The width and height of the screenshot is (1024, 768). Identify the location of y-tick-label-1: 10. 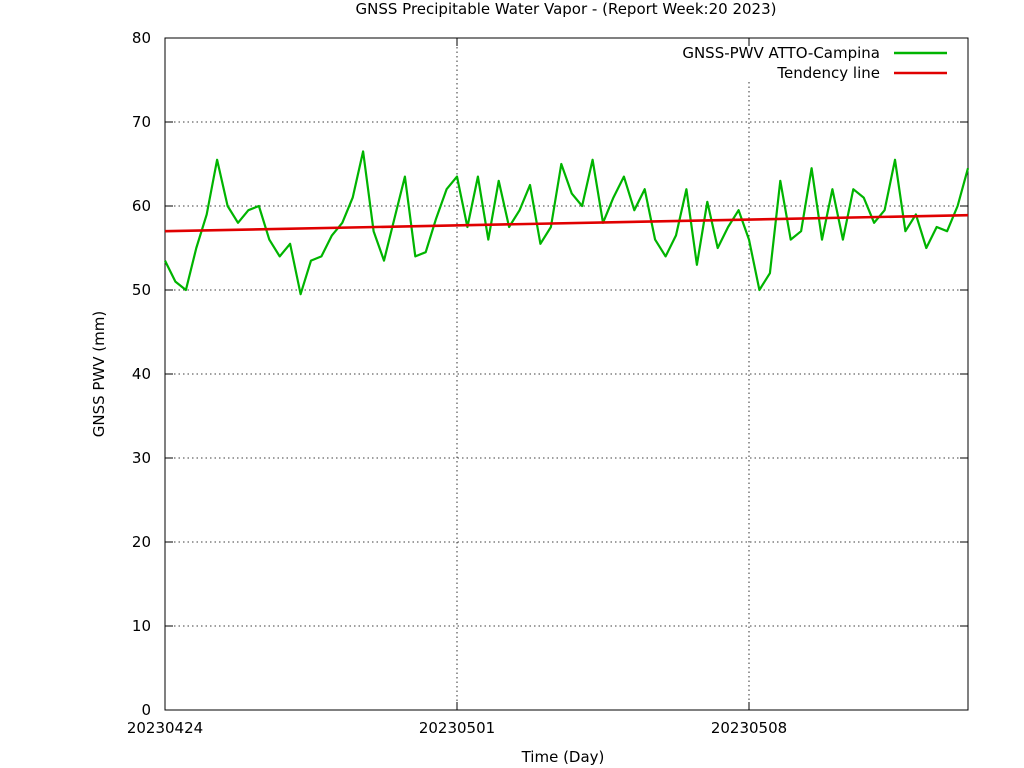
(141, 626).